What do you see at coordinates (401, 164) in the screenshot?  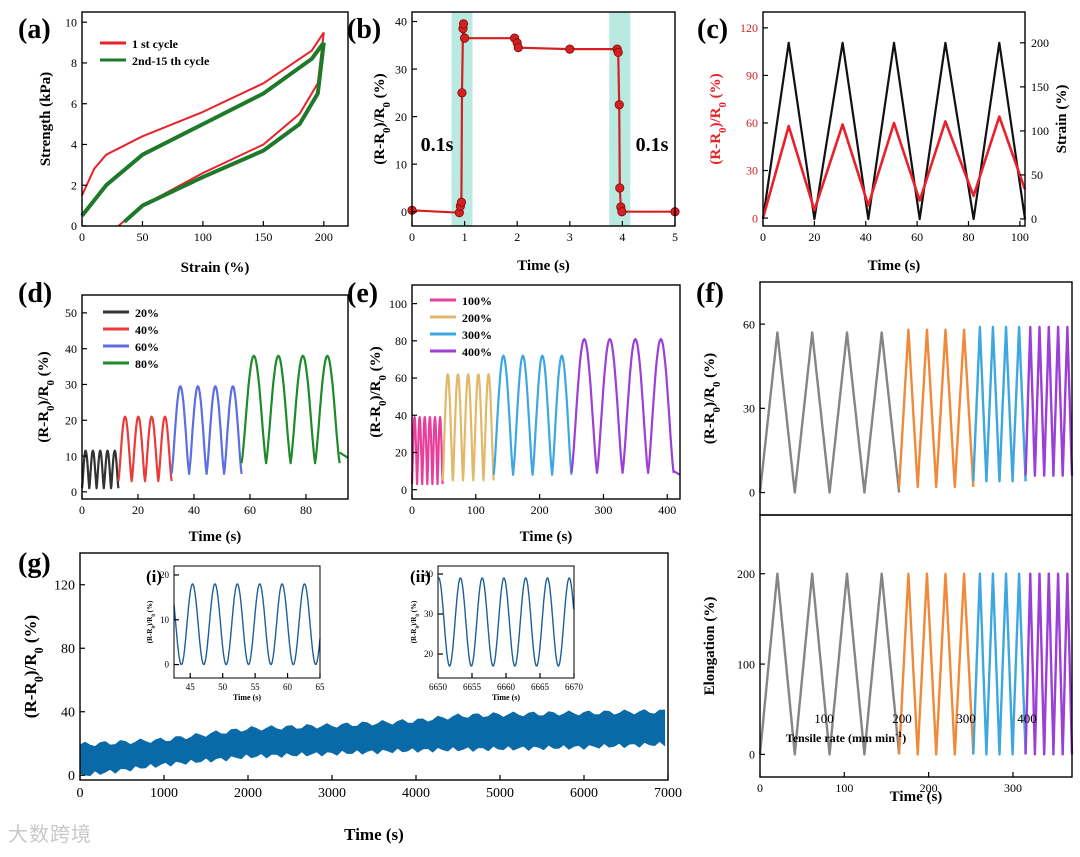 I see `y-tick-b-label: 10` at bounding box center [401, 164].